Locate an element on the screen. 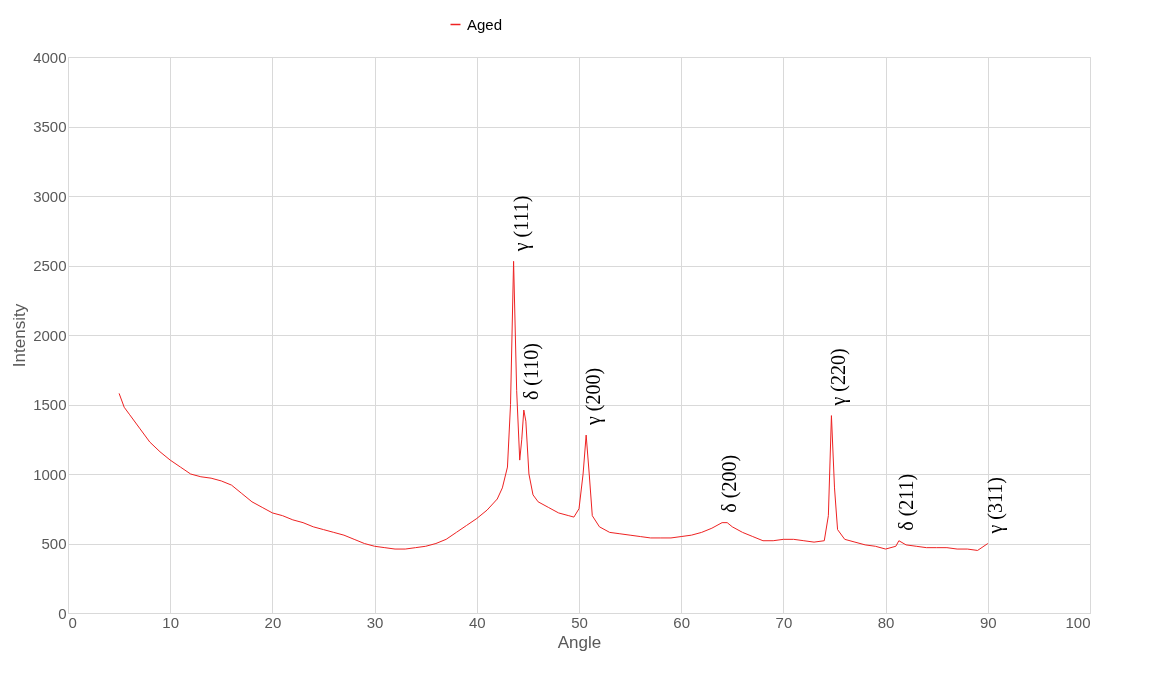 This screenshot has width=1153, height=694. y-tick-label: 1500 is located at coordinates (50, 404).